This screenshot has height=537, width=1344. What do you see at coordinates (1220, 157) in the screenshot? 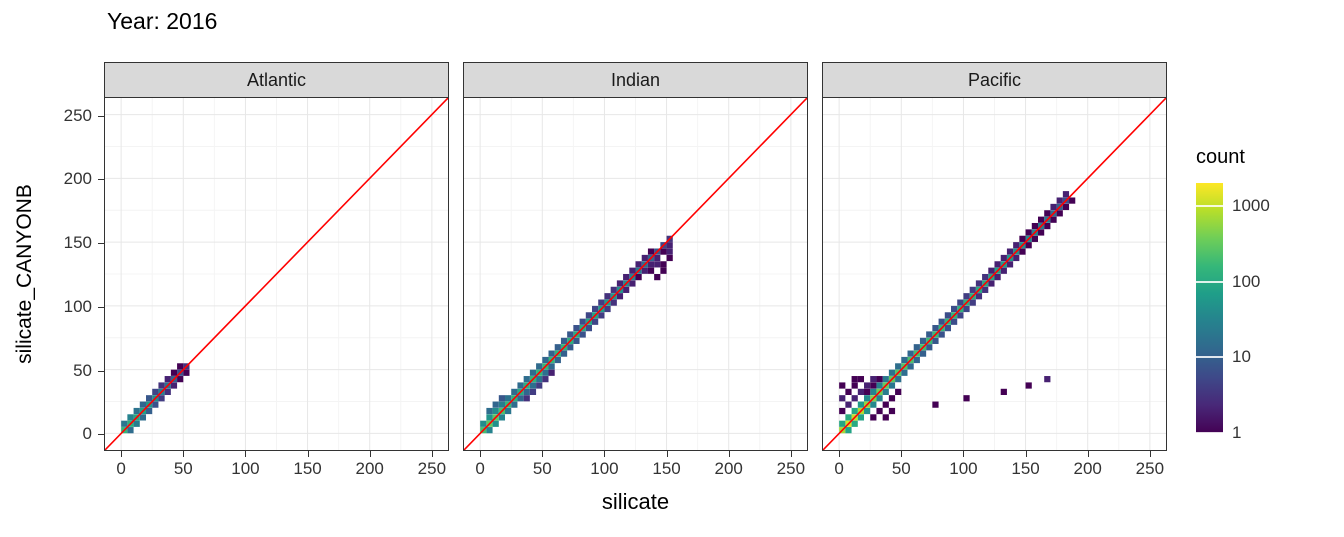
I see `legend-title: count` at bounding box center [1220, 157].